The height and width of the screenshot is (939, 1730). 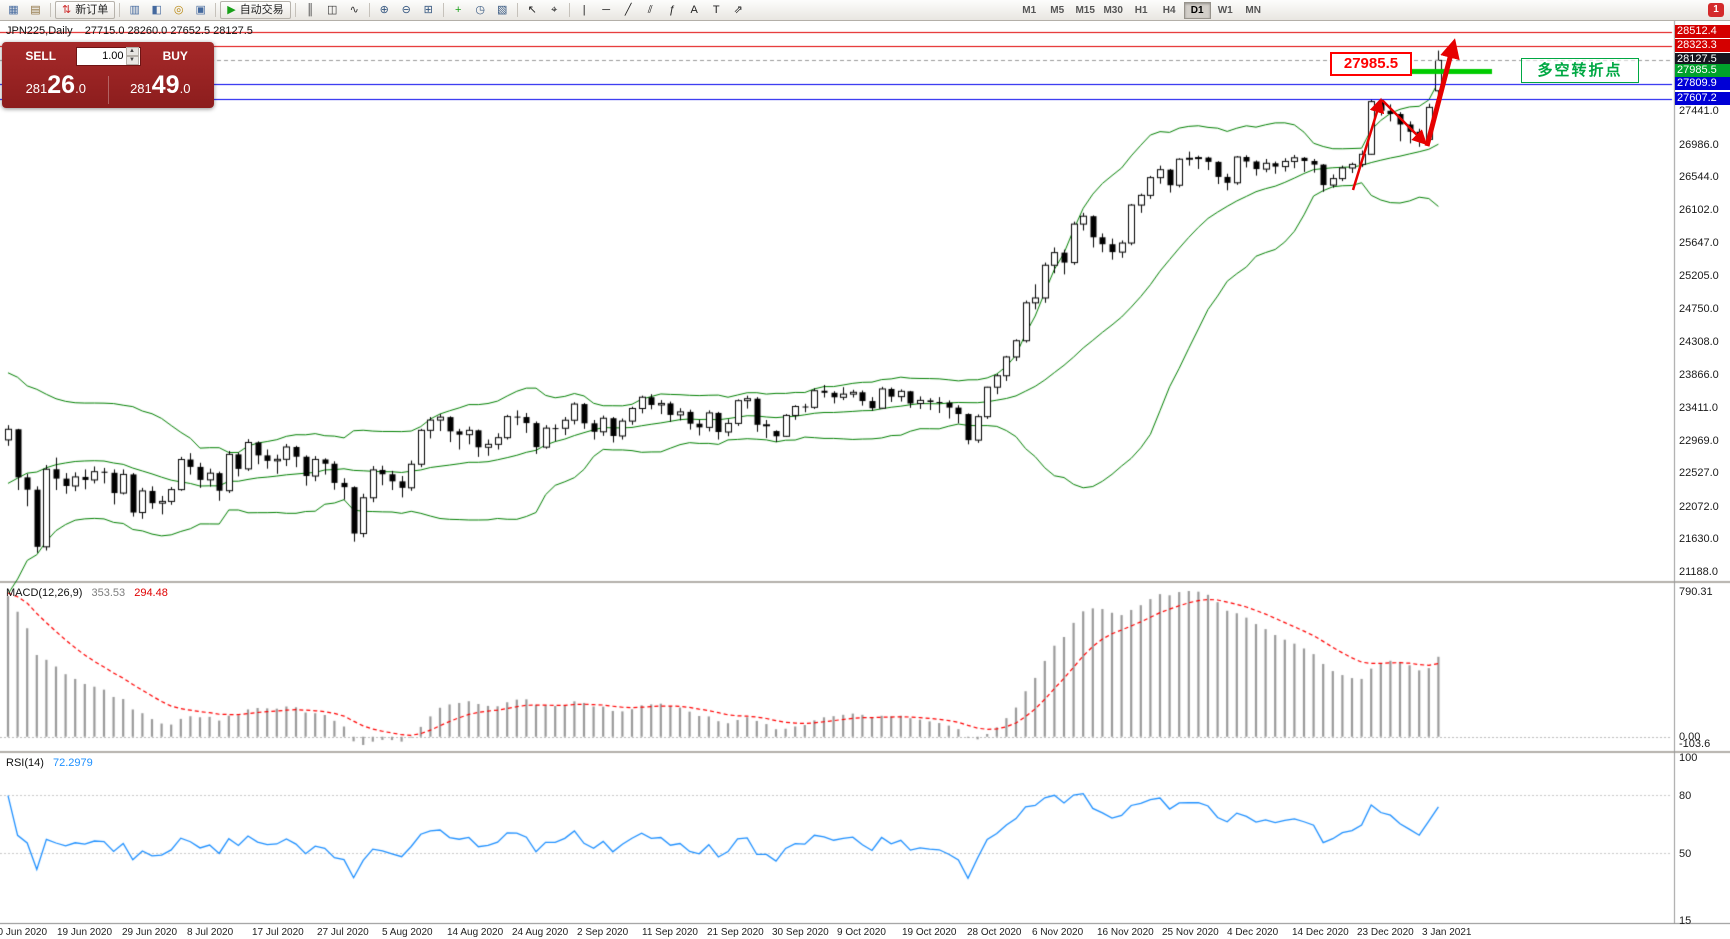 I want to click on volume-input, so click(x=101, y=56).